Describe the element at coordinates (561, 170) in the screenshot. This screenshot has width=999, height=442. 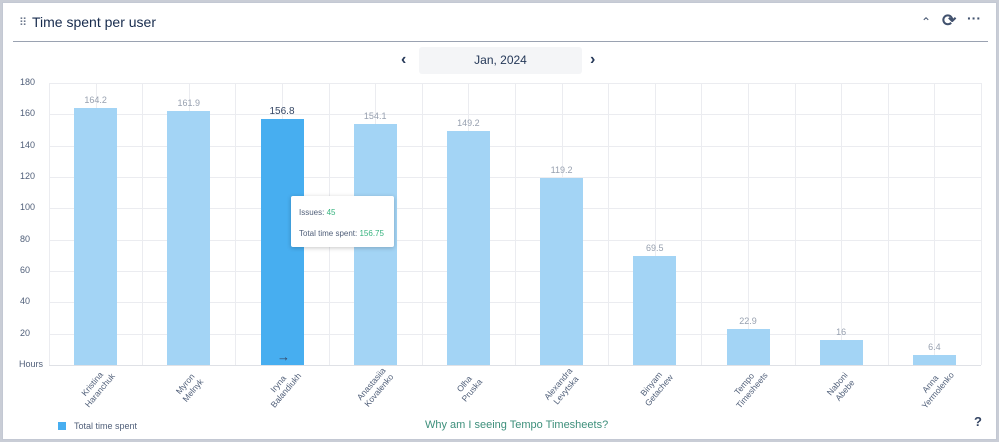
I see `bar-value-label: 119.2` at that location.